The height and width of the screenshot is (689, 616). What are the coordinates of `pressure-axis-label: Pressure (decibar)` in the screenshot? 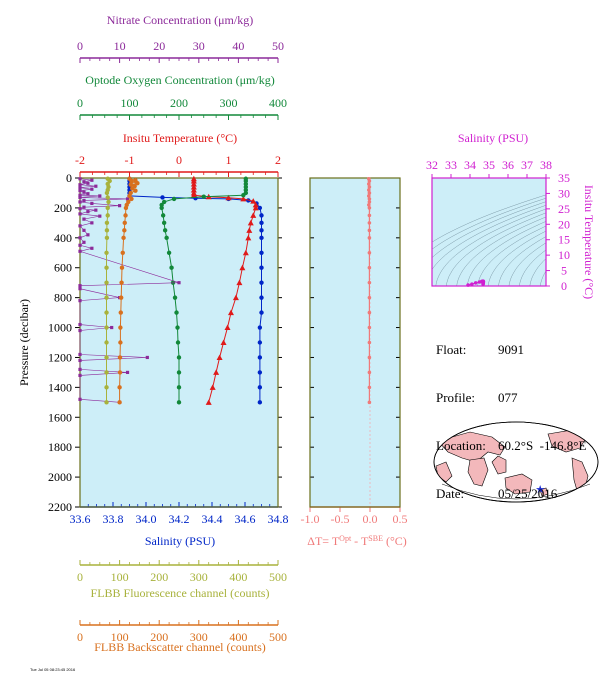 It's located at (24, 342).